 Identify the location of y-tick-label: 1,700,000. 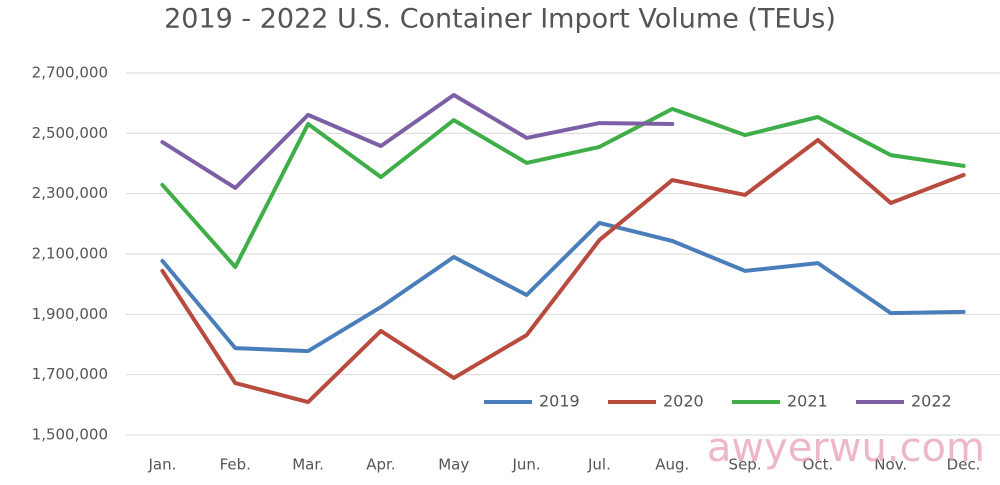
(70, 374).